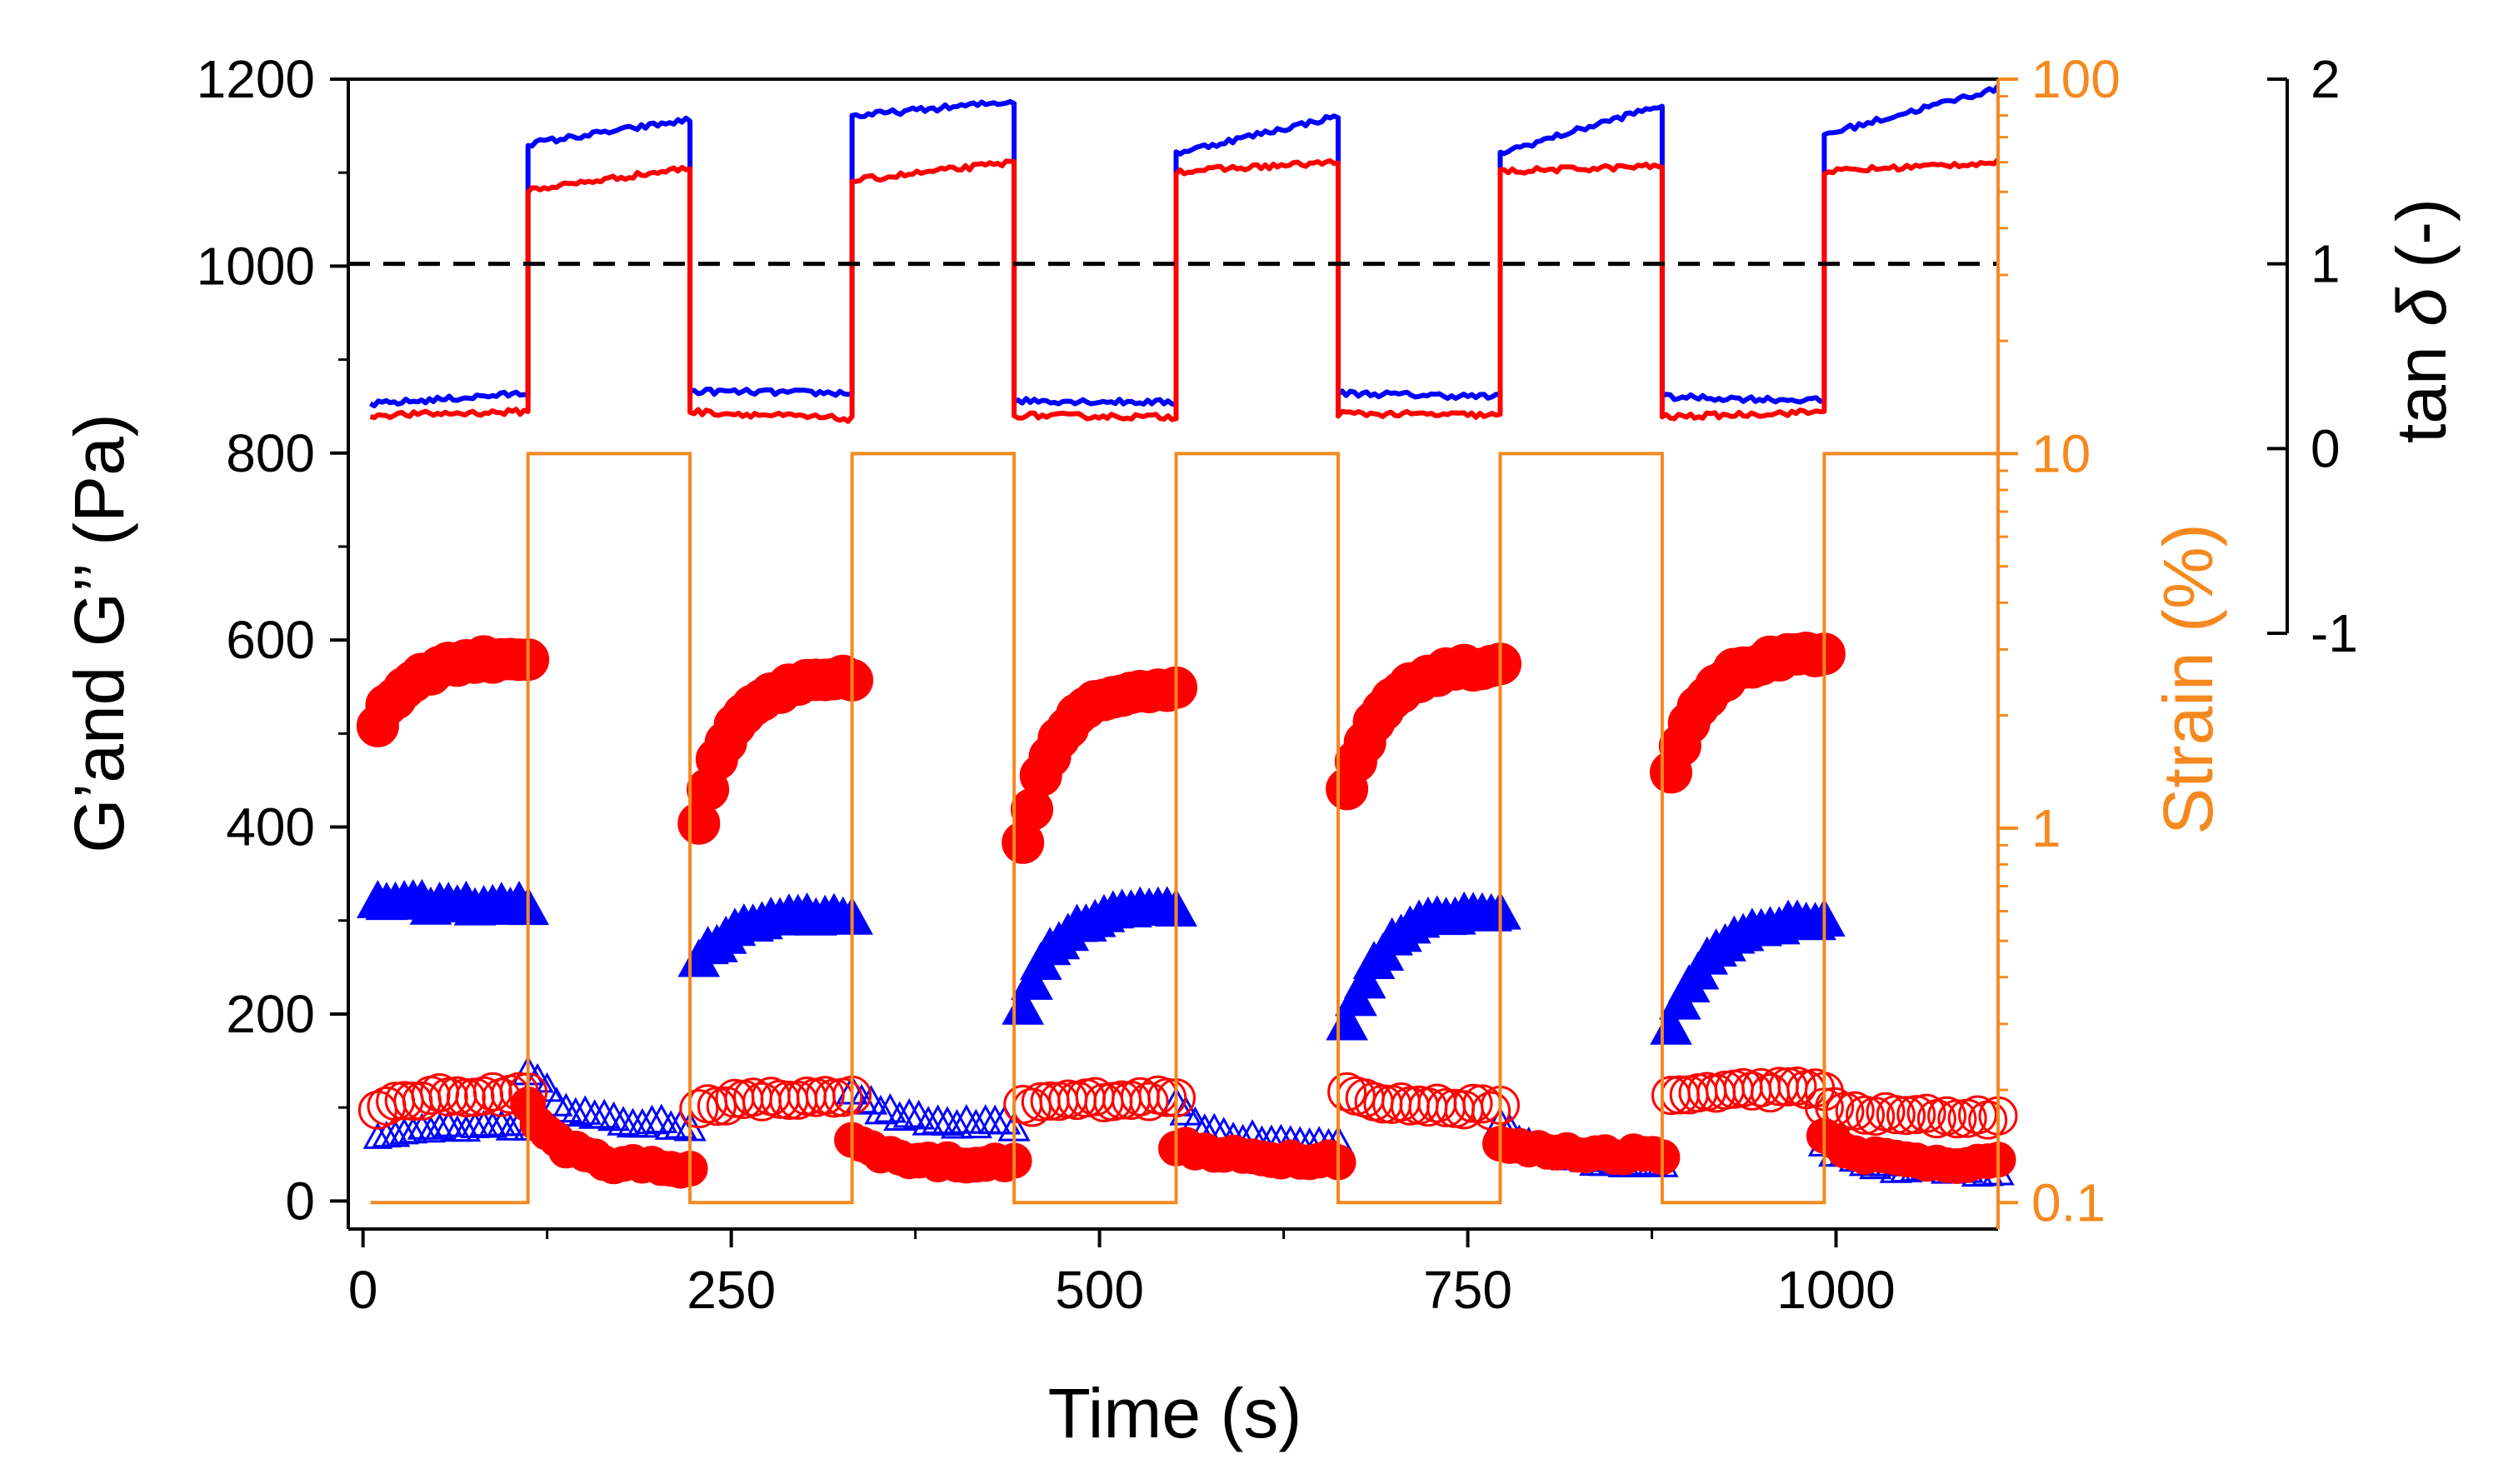  I want to click on x-axis-title: Time (s), so click(1175, 1413).